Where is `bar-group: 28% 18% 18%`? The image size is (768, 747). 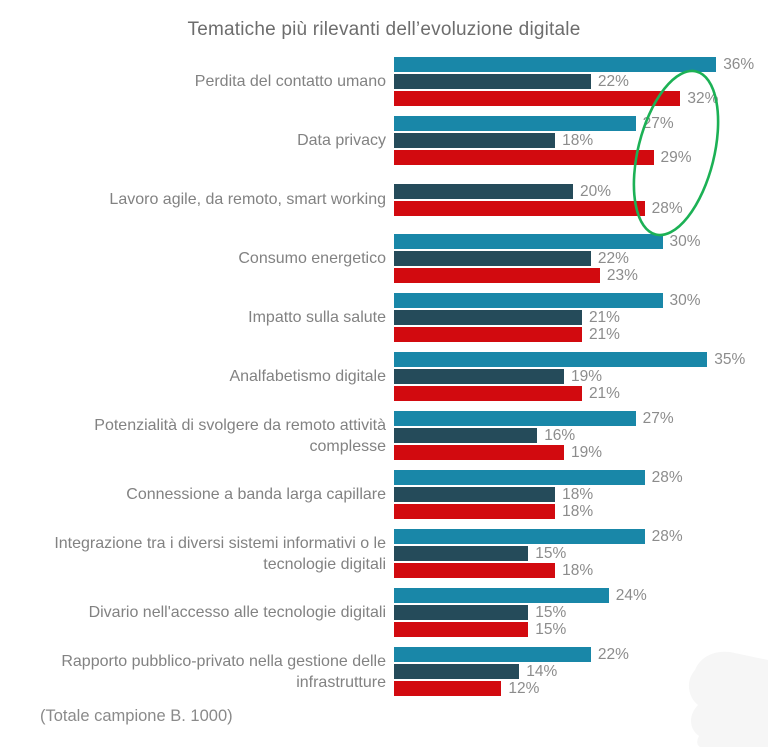 bar-group: 28% 18% 18% is located at coordinates (538, 494).